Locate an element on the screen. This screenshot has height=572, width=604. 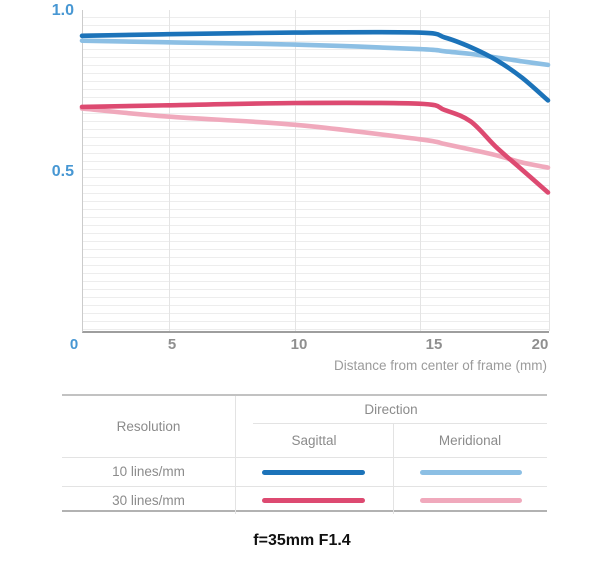
sagittal-header: Sagittal is located at coordinates (314, 440).